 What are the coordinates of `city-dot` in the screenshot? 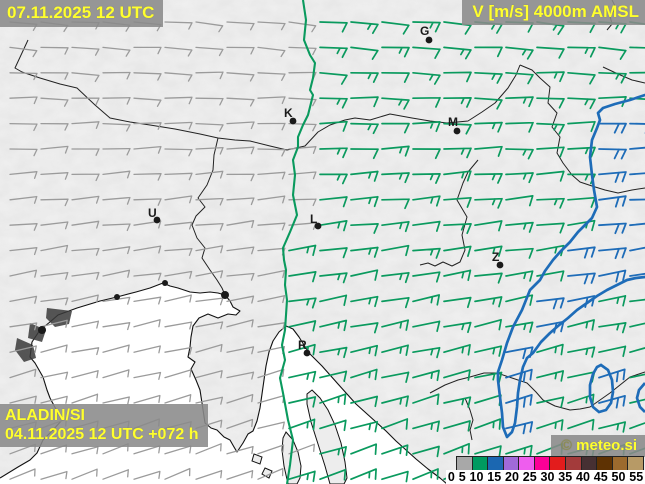 It's located at (318, 226).